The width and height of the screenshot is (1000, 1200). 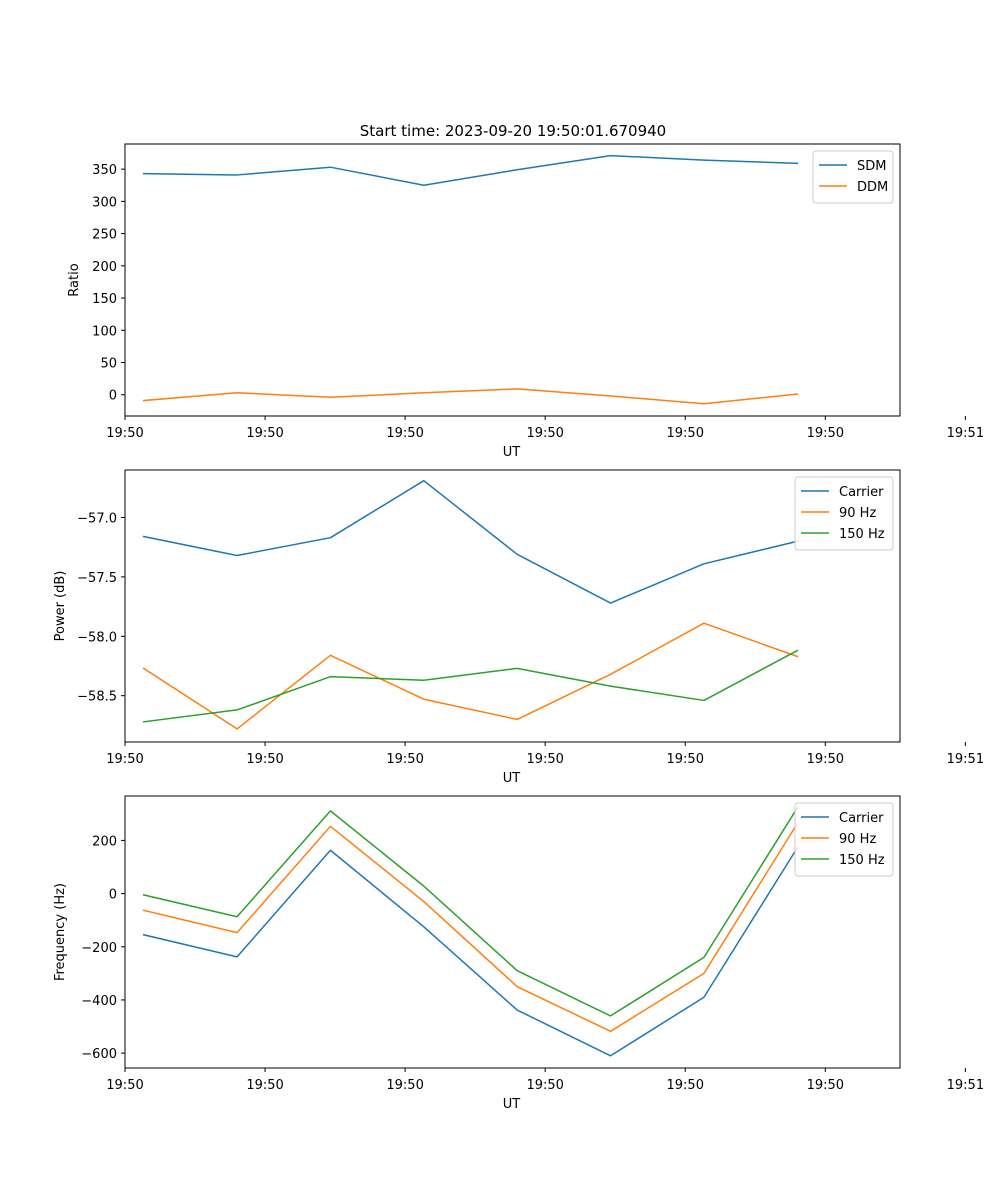 What do you see at coordinates (99, 948) in the screenshot?
I see `frequency-y-tick-label: −200` at bounding box center [99, 948].